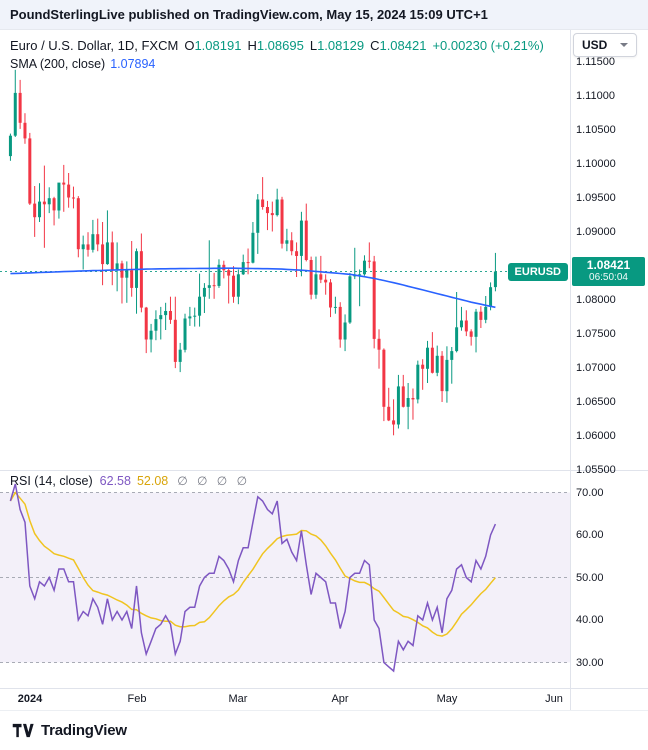 Image resolution: width=648 pixels, height=750 pixels. What do you see at coordinates (115, 481) in the screenshot?
I see `rsi-value: 62.58` at bounding box center [115, 481].